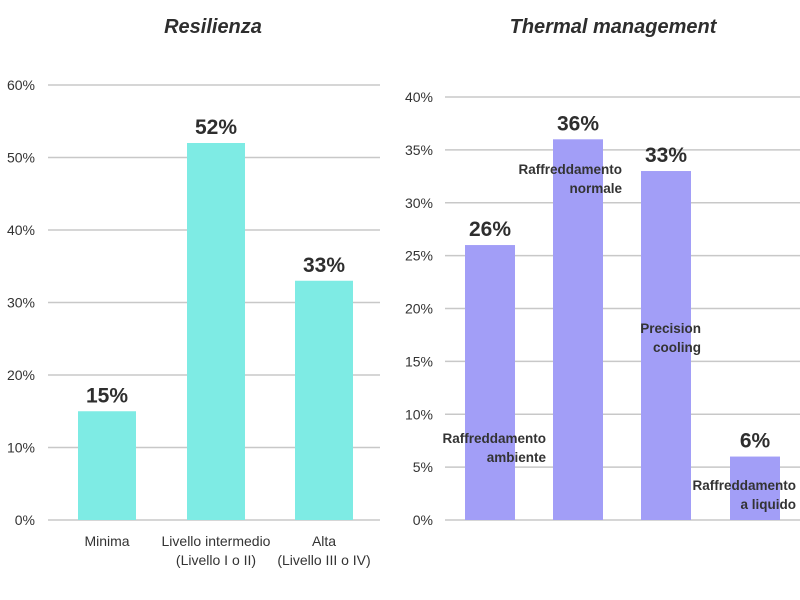 This screenshot has height=600, width=800. Describe the element at coordinates (419, 361) in the screenshot. I see `thermal-y-tick-label: 15%` at that location.